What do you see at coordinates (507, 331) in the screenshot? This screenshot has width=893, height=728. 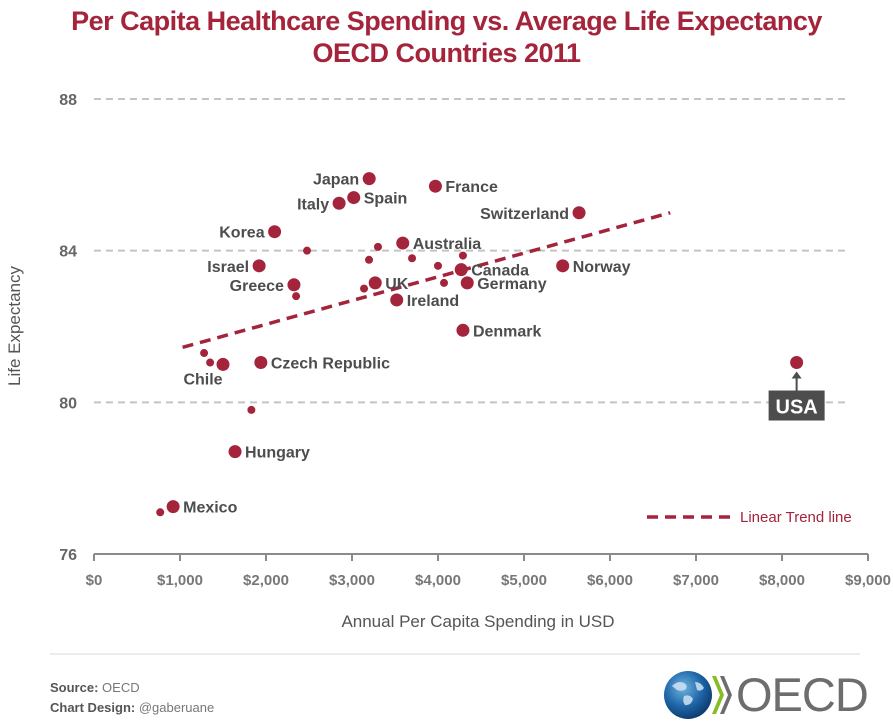 I see `point-label: Denmark` at bounding box center [507, 331].